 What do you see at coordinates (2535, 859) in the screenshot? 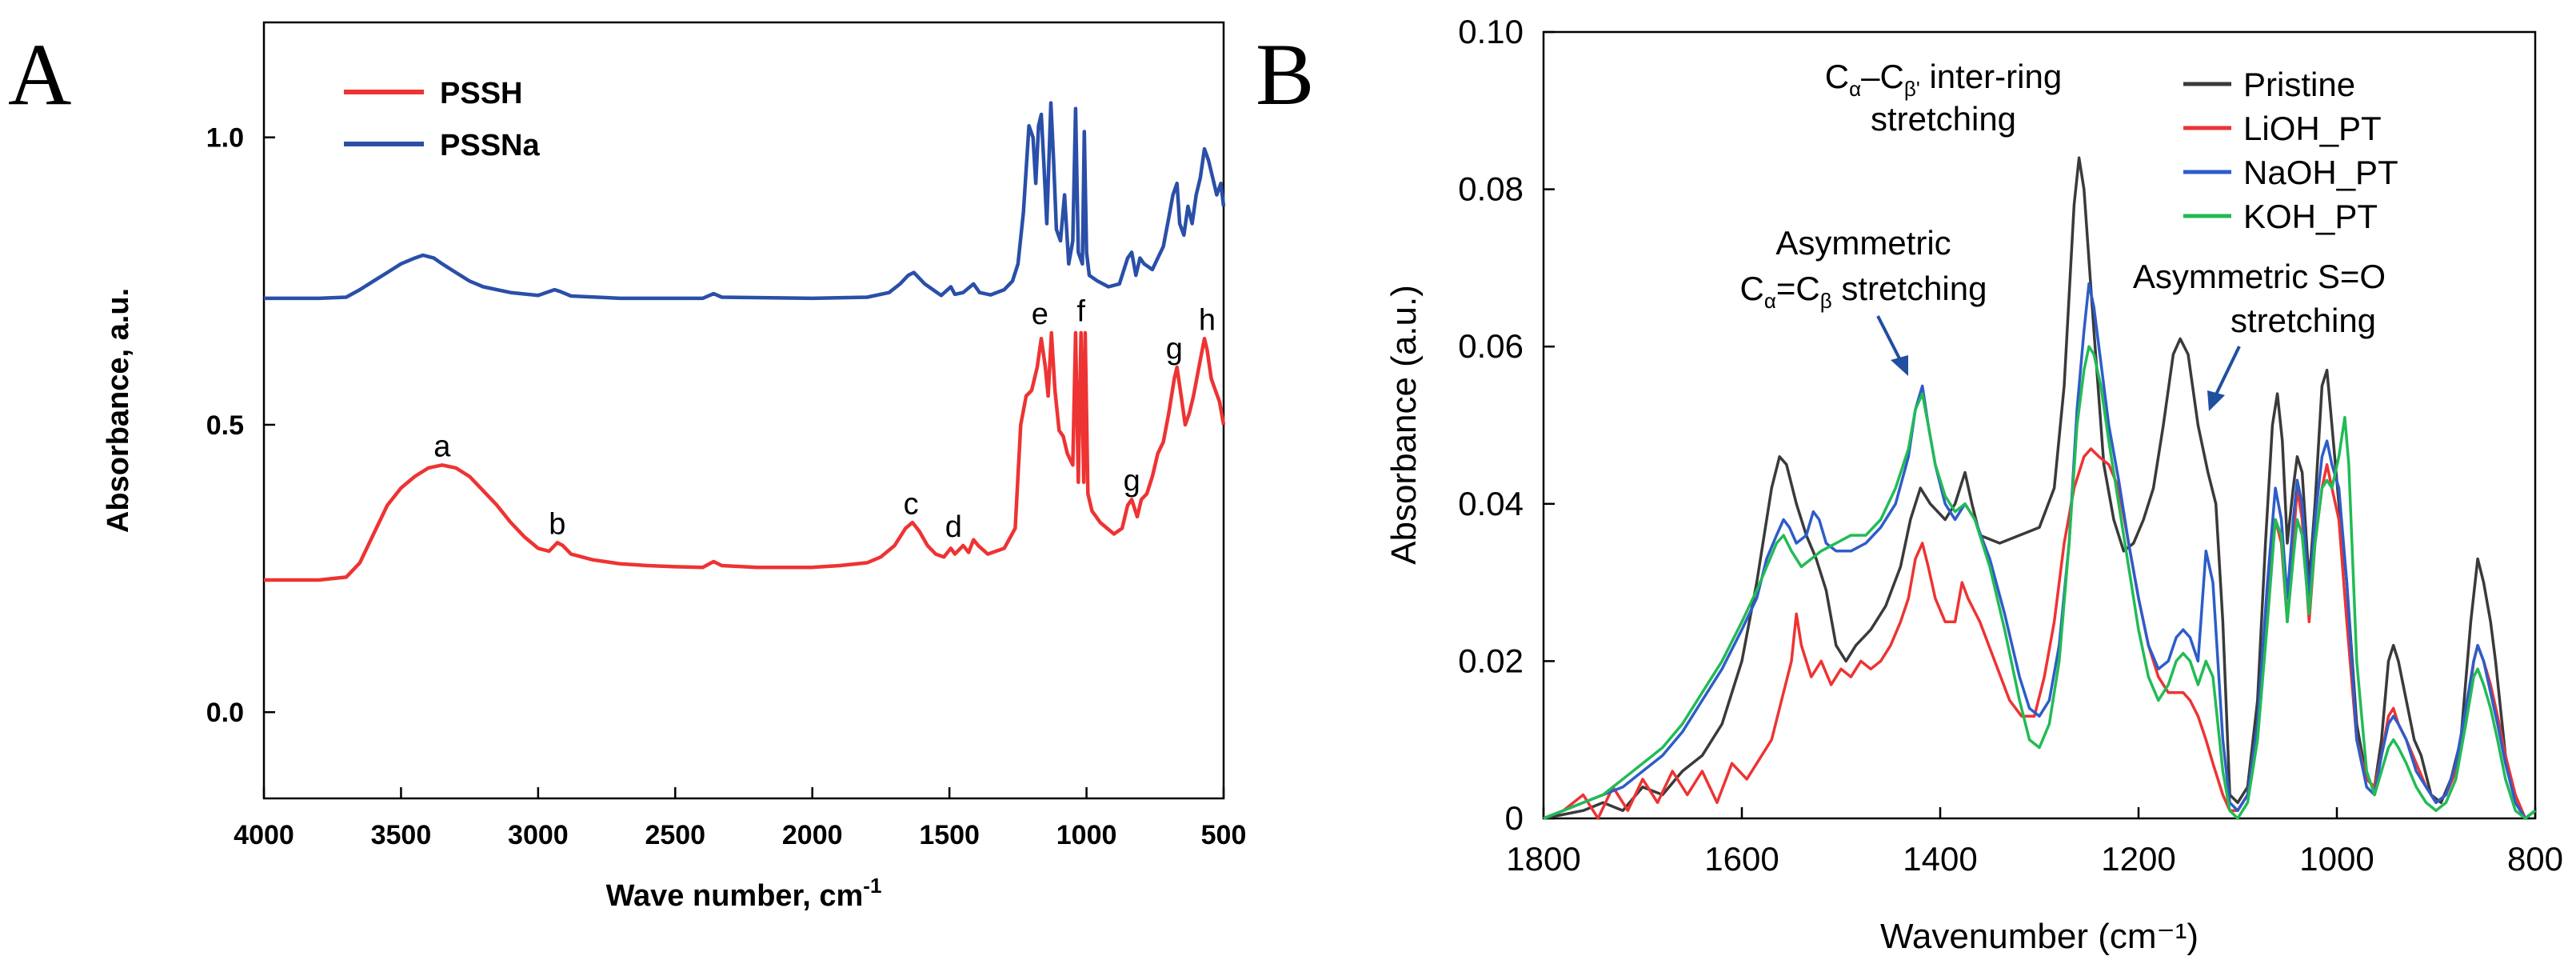
I see `panel-b-x-tick-label: 800` at bounding box center [2535, 859].